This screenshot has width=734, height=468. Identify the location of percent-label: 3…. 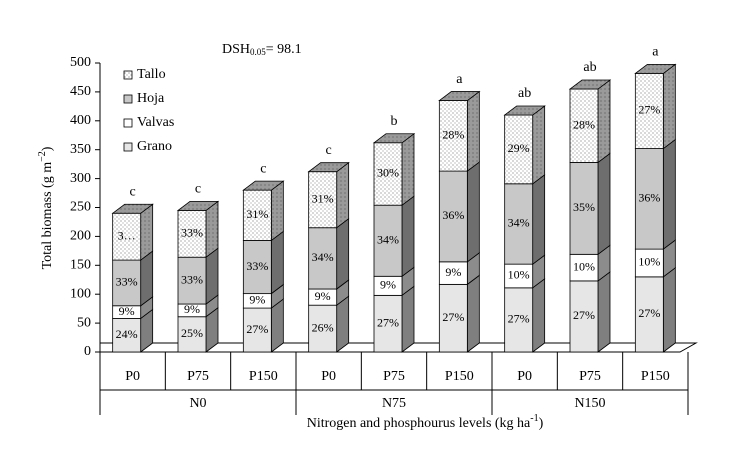
(127, 235).